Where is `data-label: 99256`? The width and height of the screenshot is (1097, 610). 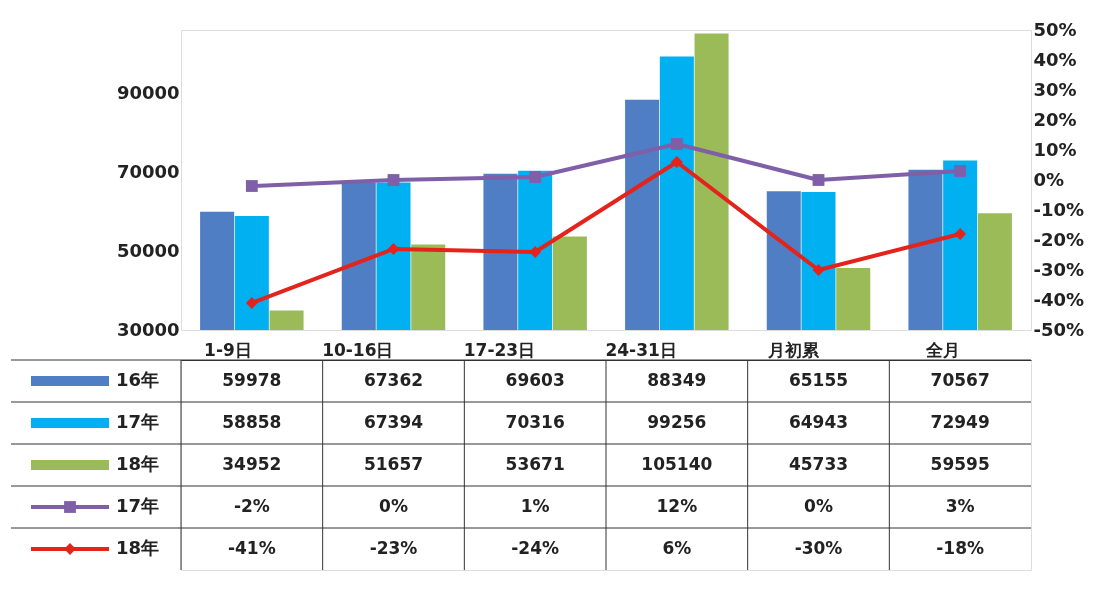
data-label: 99256 is located at coordinates (677, 422).